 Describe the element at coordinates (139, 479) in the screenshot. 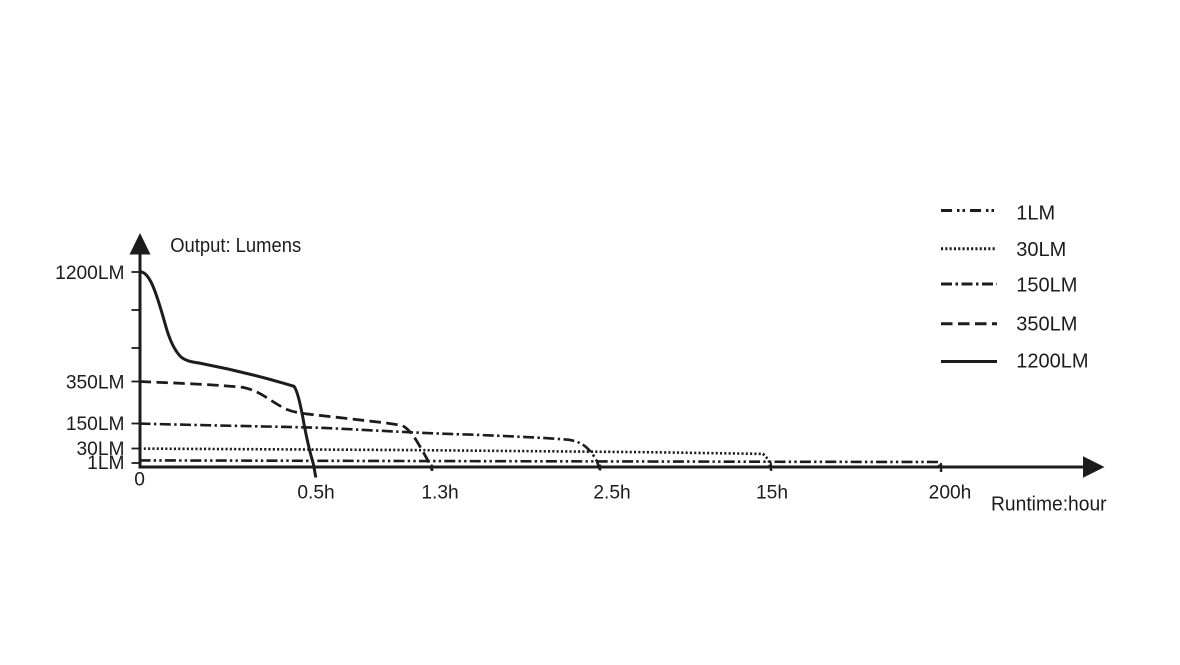

I see `svg-text: 0` at that location.